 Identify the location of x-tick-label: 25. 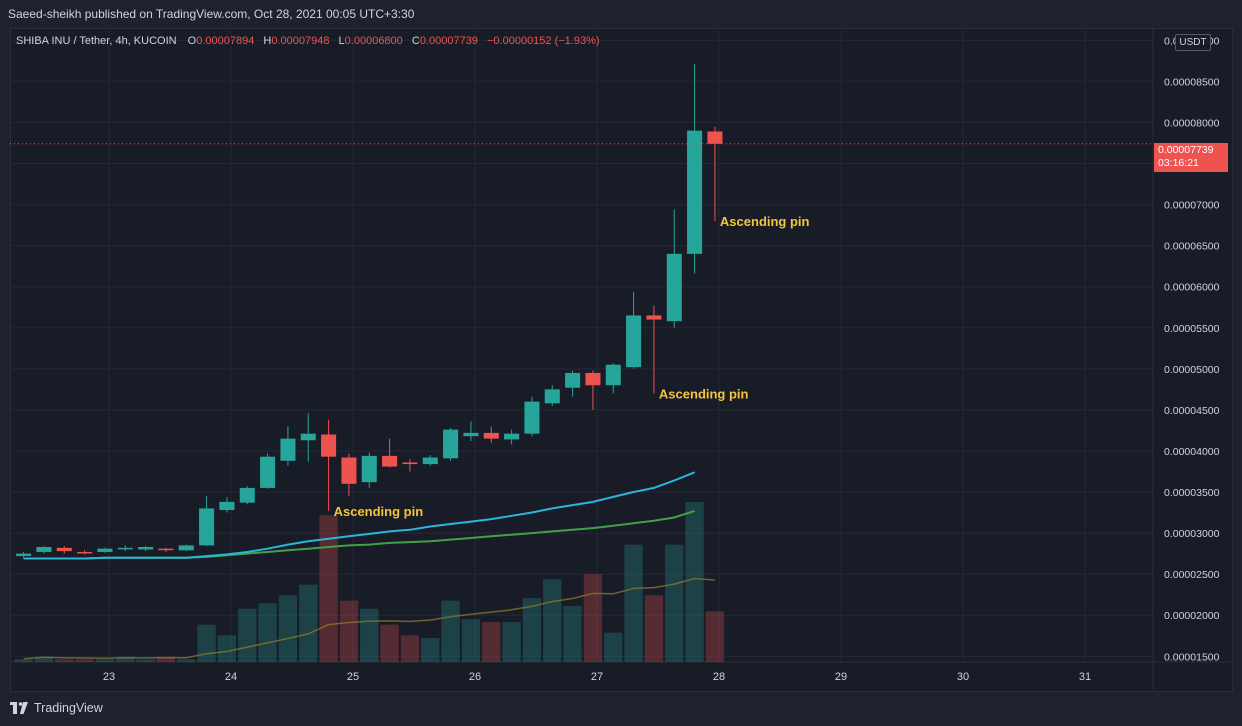
(353, 677).